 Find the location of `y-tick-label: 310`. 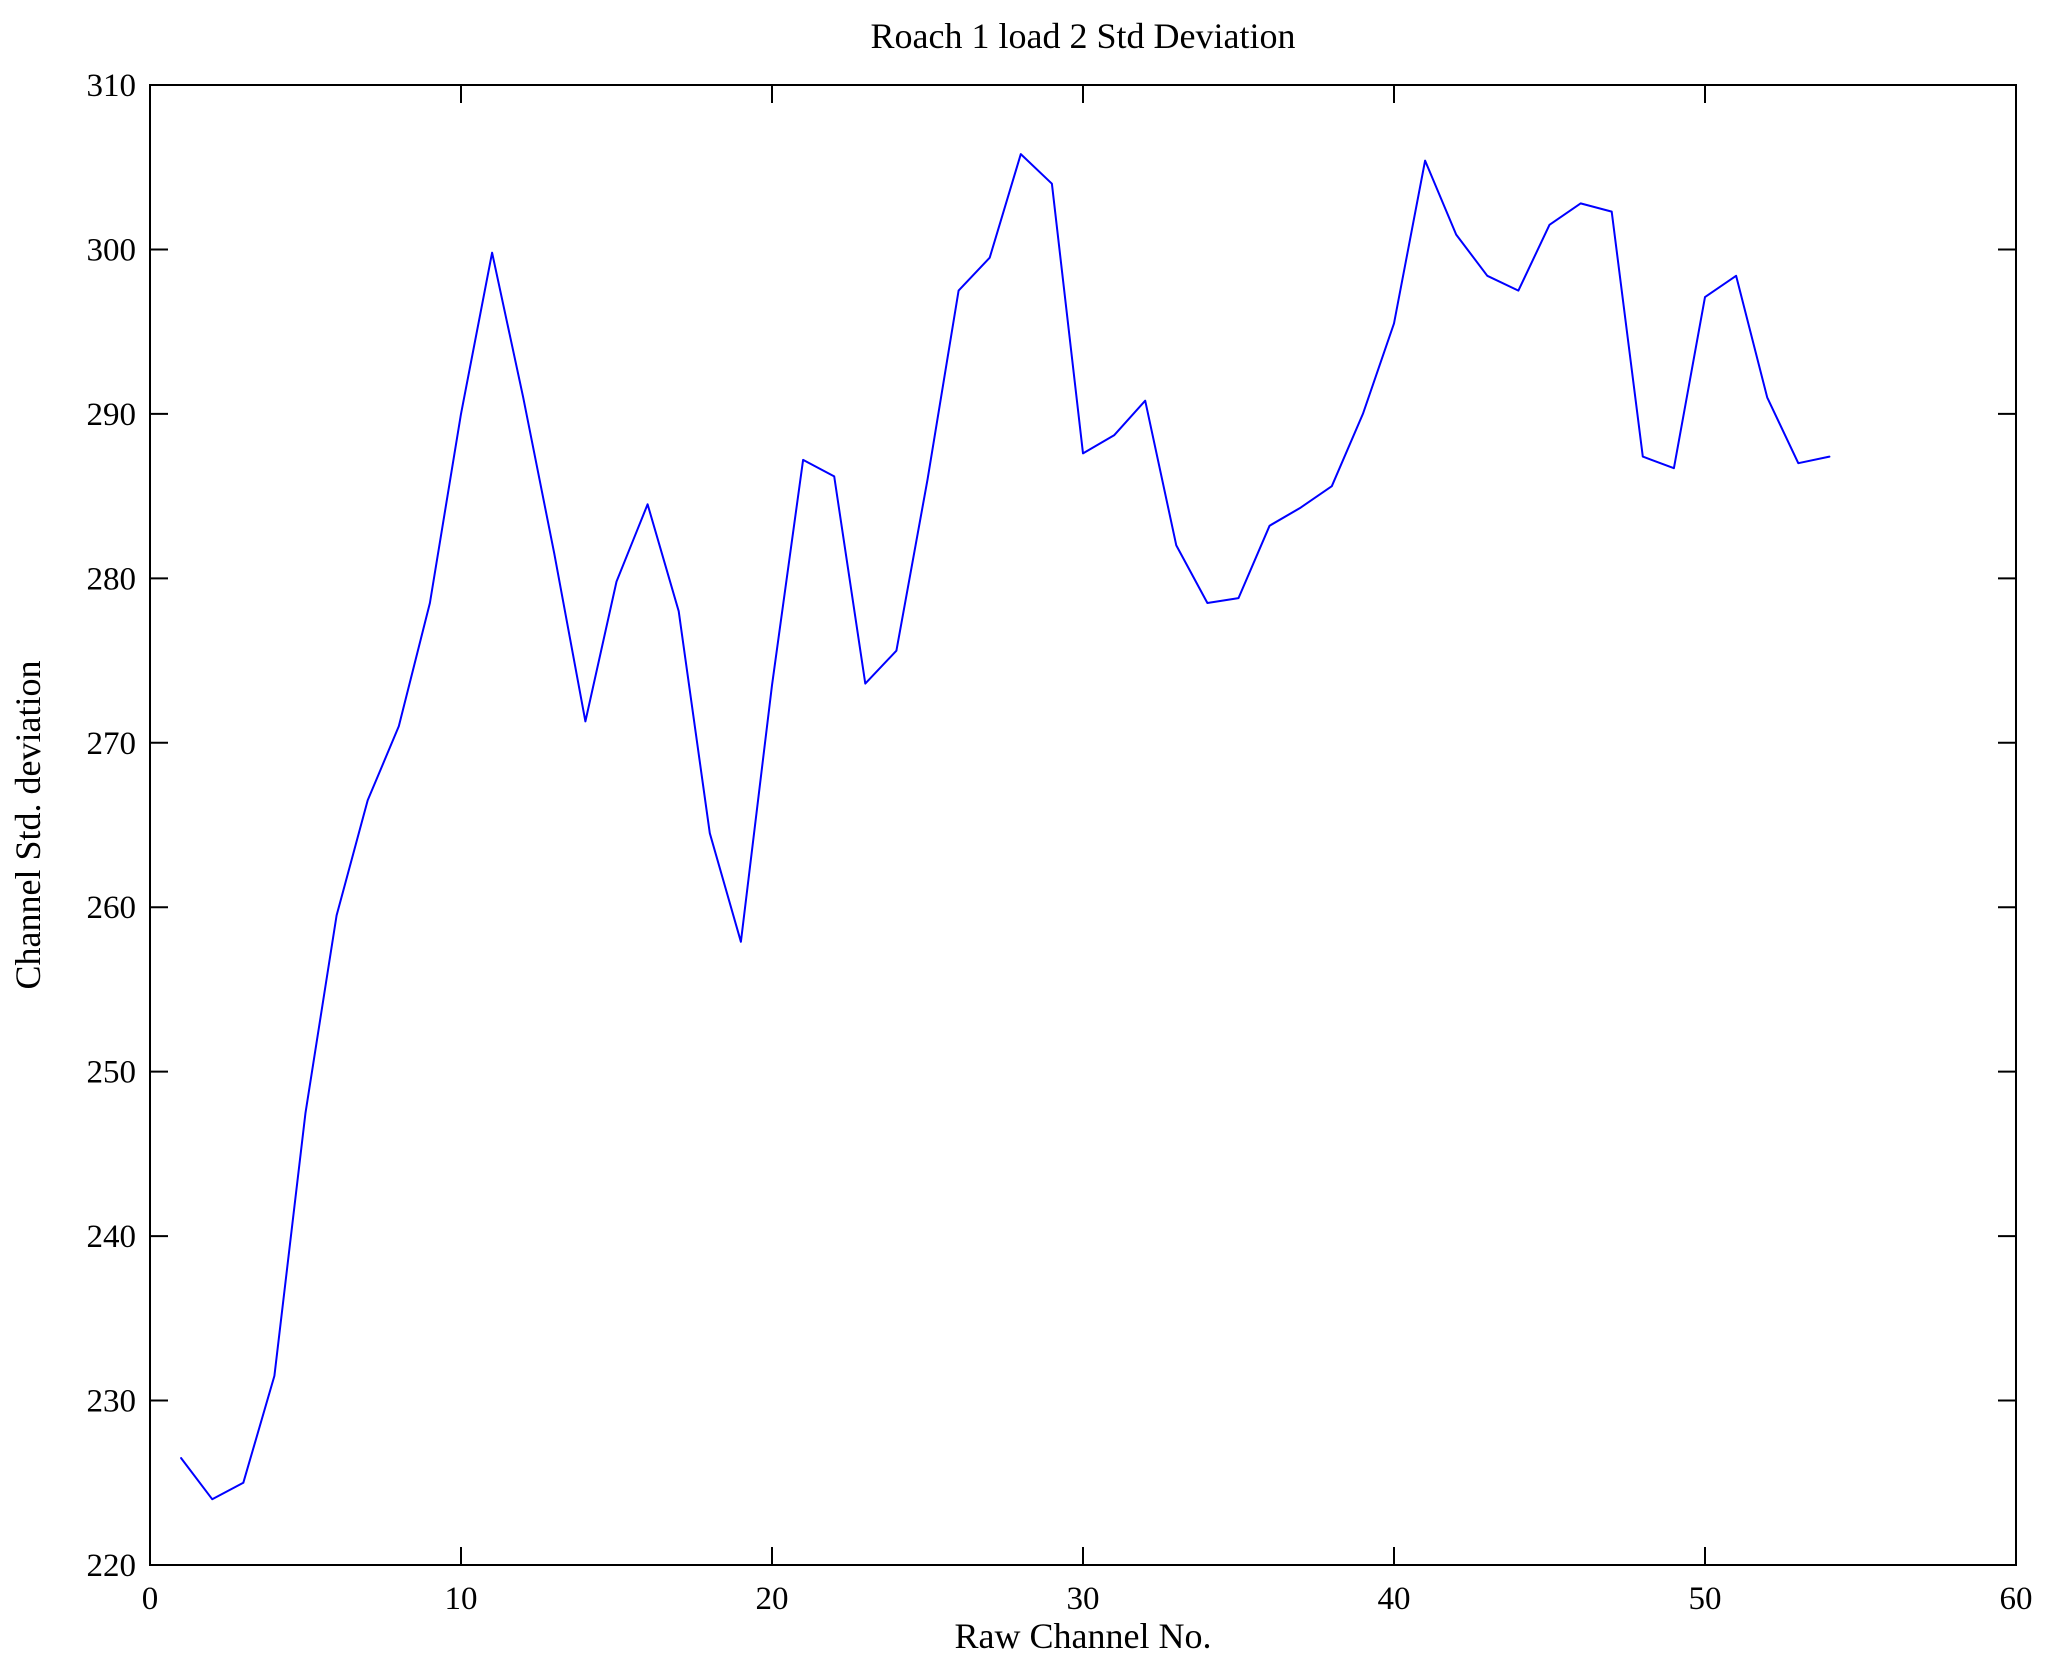

y-tick-label: 310 is located at coordinates (112, 86).